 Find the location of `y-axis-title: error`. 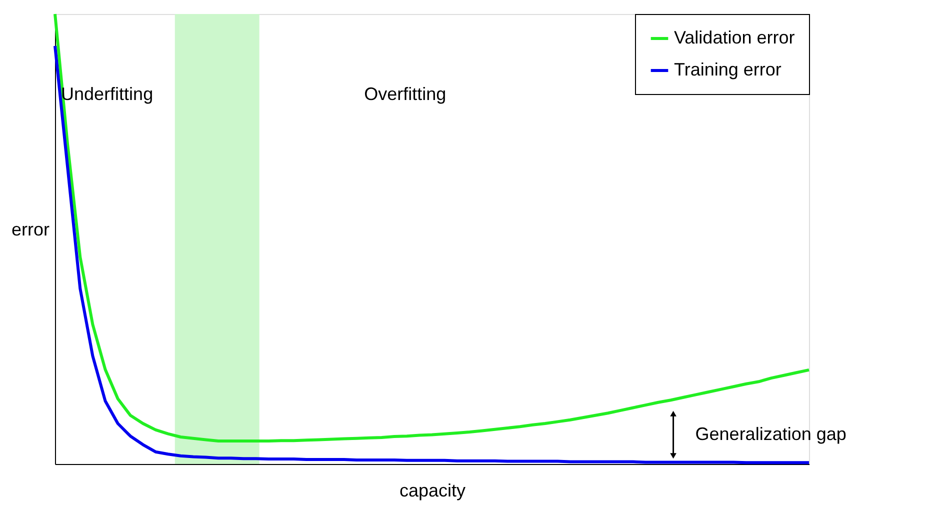

y-axis-title: error is located at coordinates (30, 230).